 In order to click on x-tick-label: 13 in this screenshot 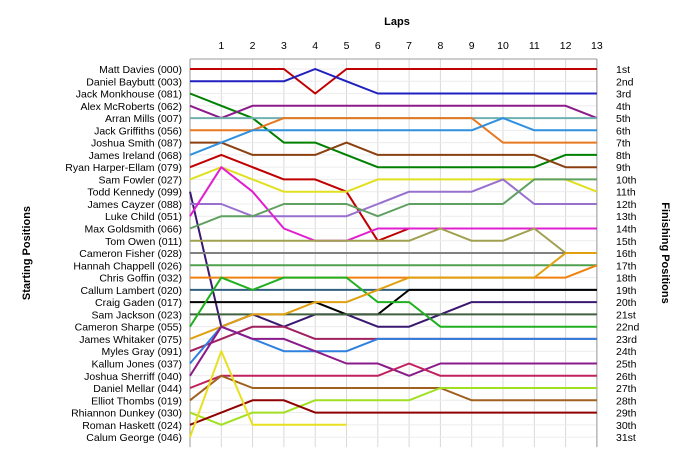, I will do `click(597, 46)`.